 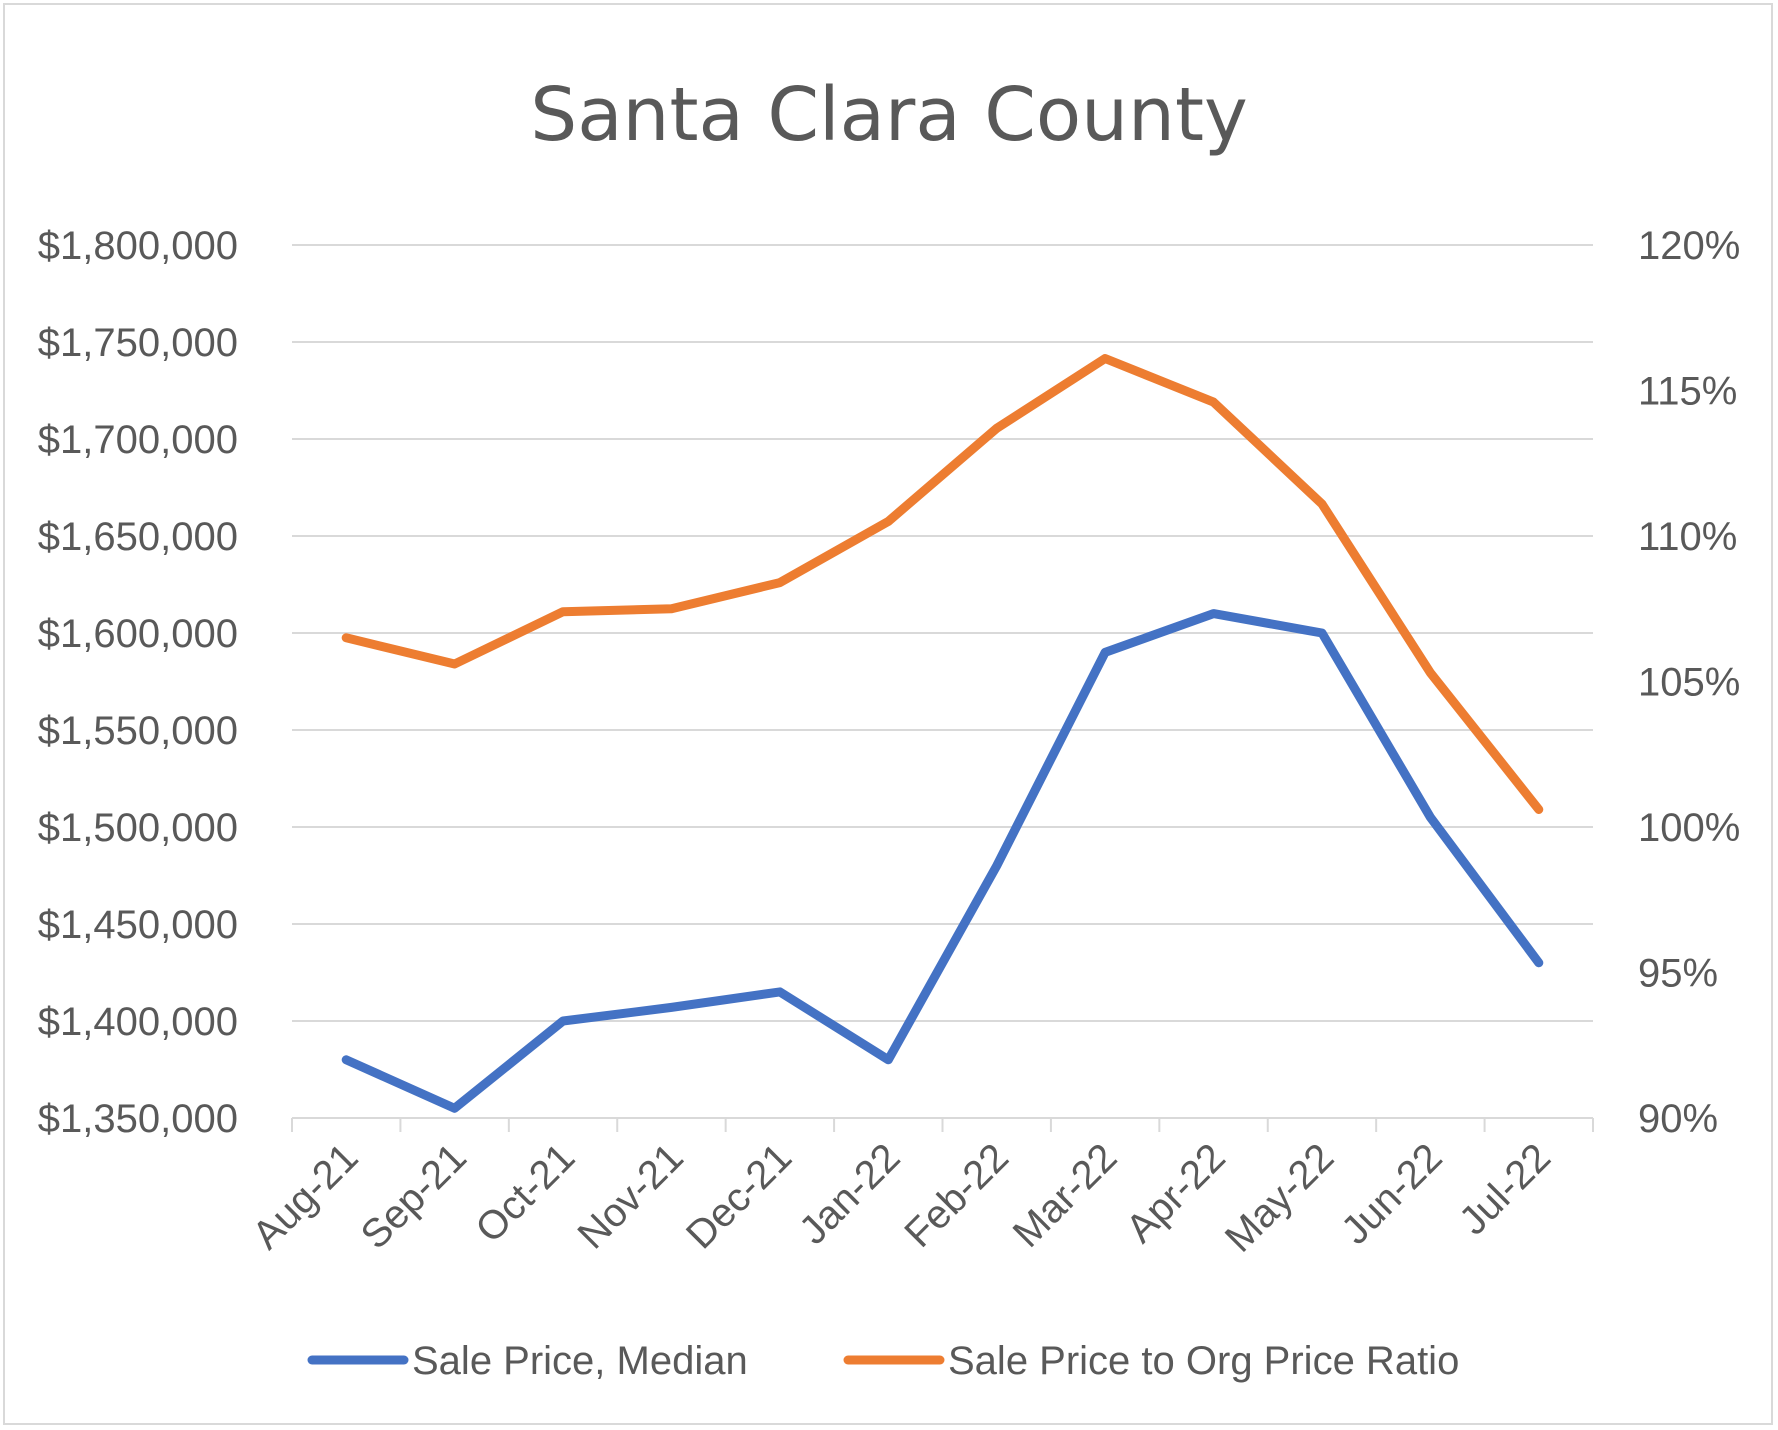 I want to click on x-tick-label: Jan-22, so click(x=850, y=1194).